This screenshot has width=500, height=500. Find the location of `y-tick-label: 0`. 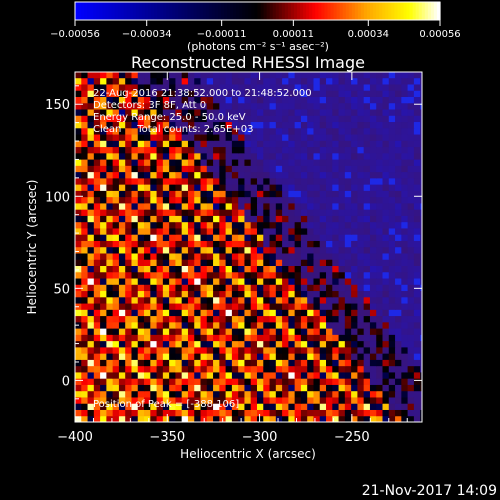

y-tick-label: 0 is located at coordinates (66, 381).